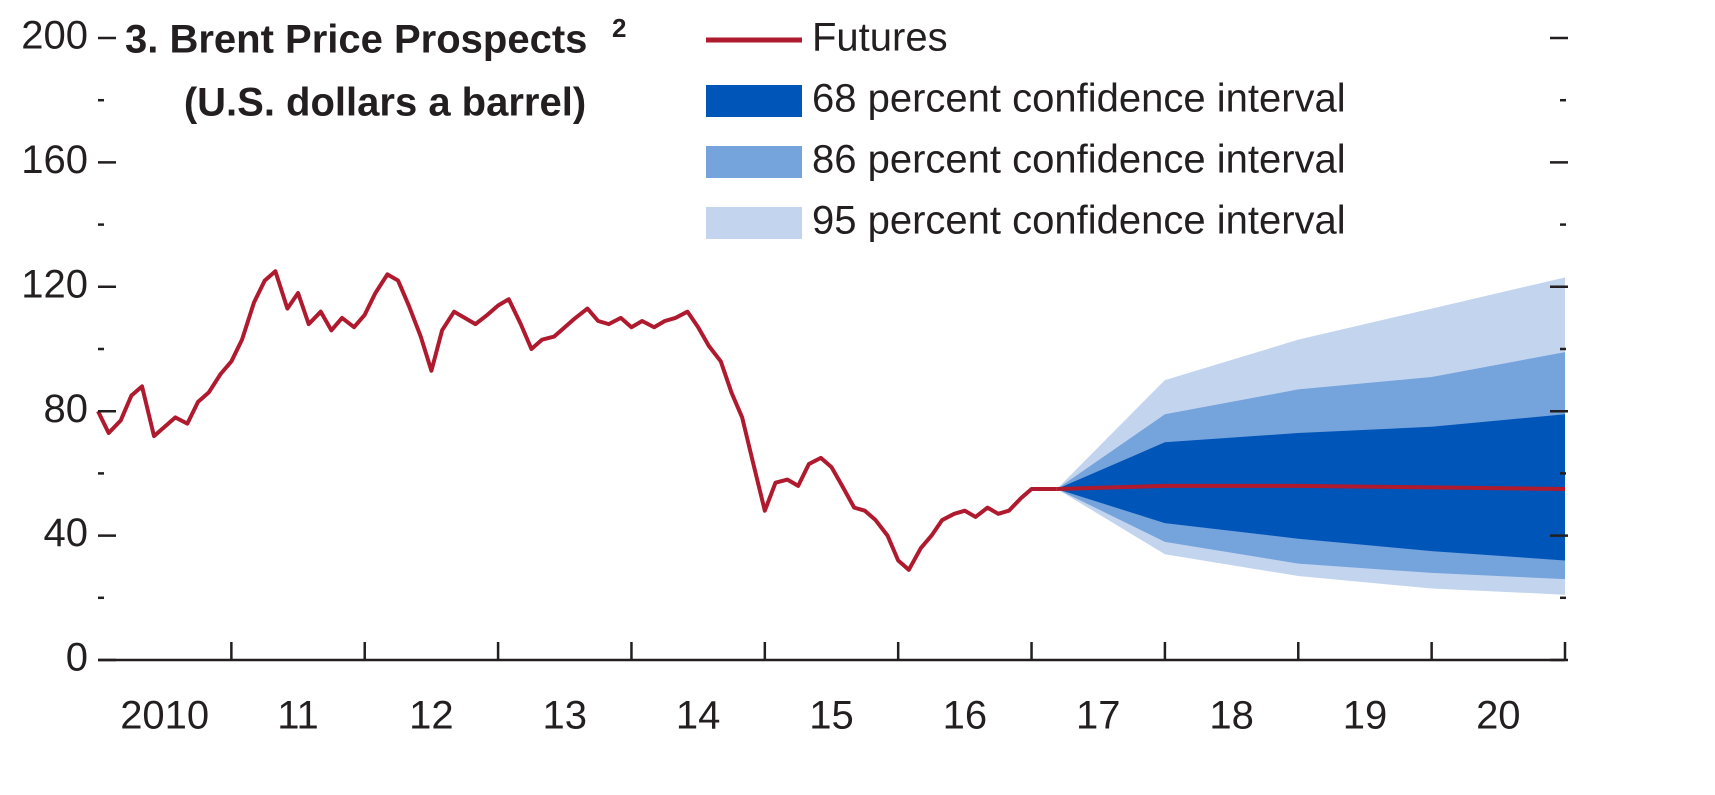 This screenshot has width=1715, height=795. What do you see at coordinates (880, 38) in the screenshot?
I see `legend-label: Futures` at bounding box center [880, 38].